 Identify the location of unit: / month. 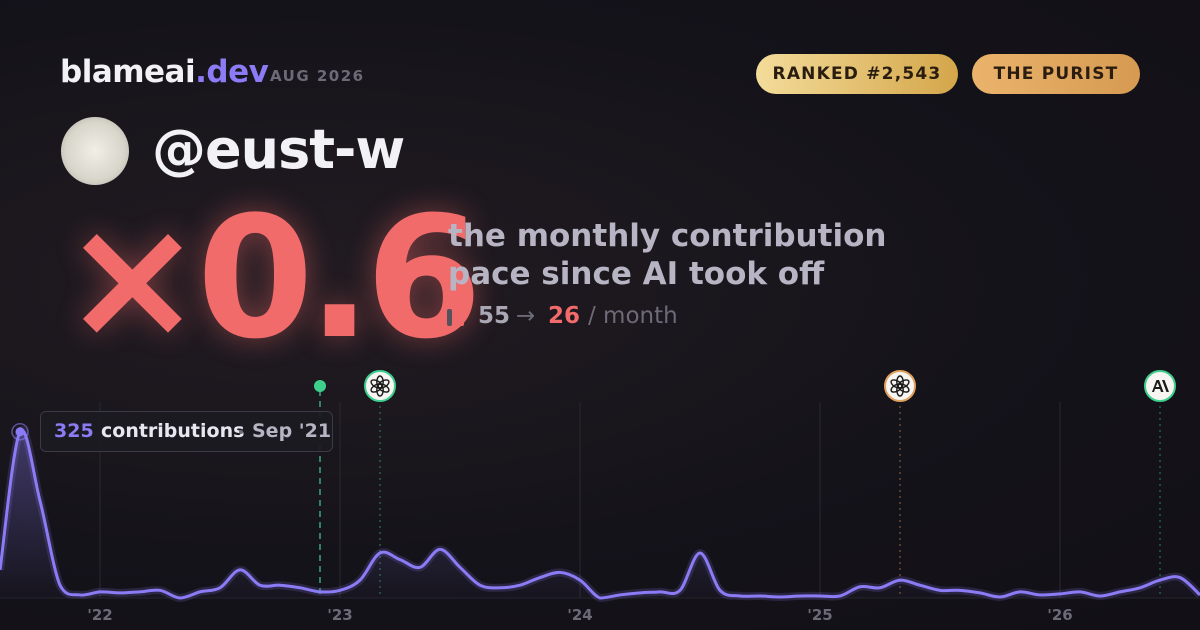
(633, 316).